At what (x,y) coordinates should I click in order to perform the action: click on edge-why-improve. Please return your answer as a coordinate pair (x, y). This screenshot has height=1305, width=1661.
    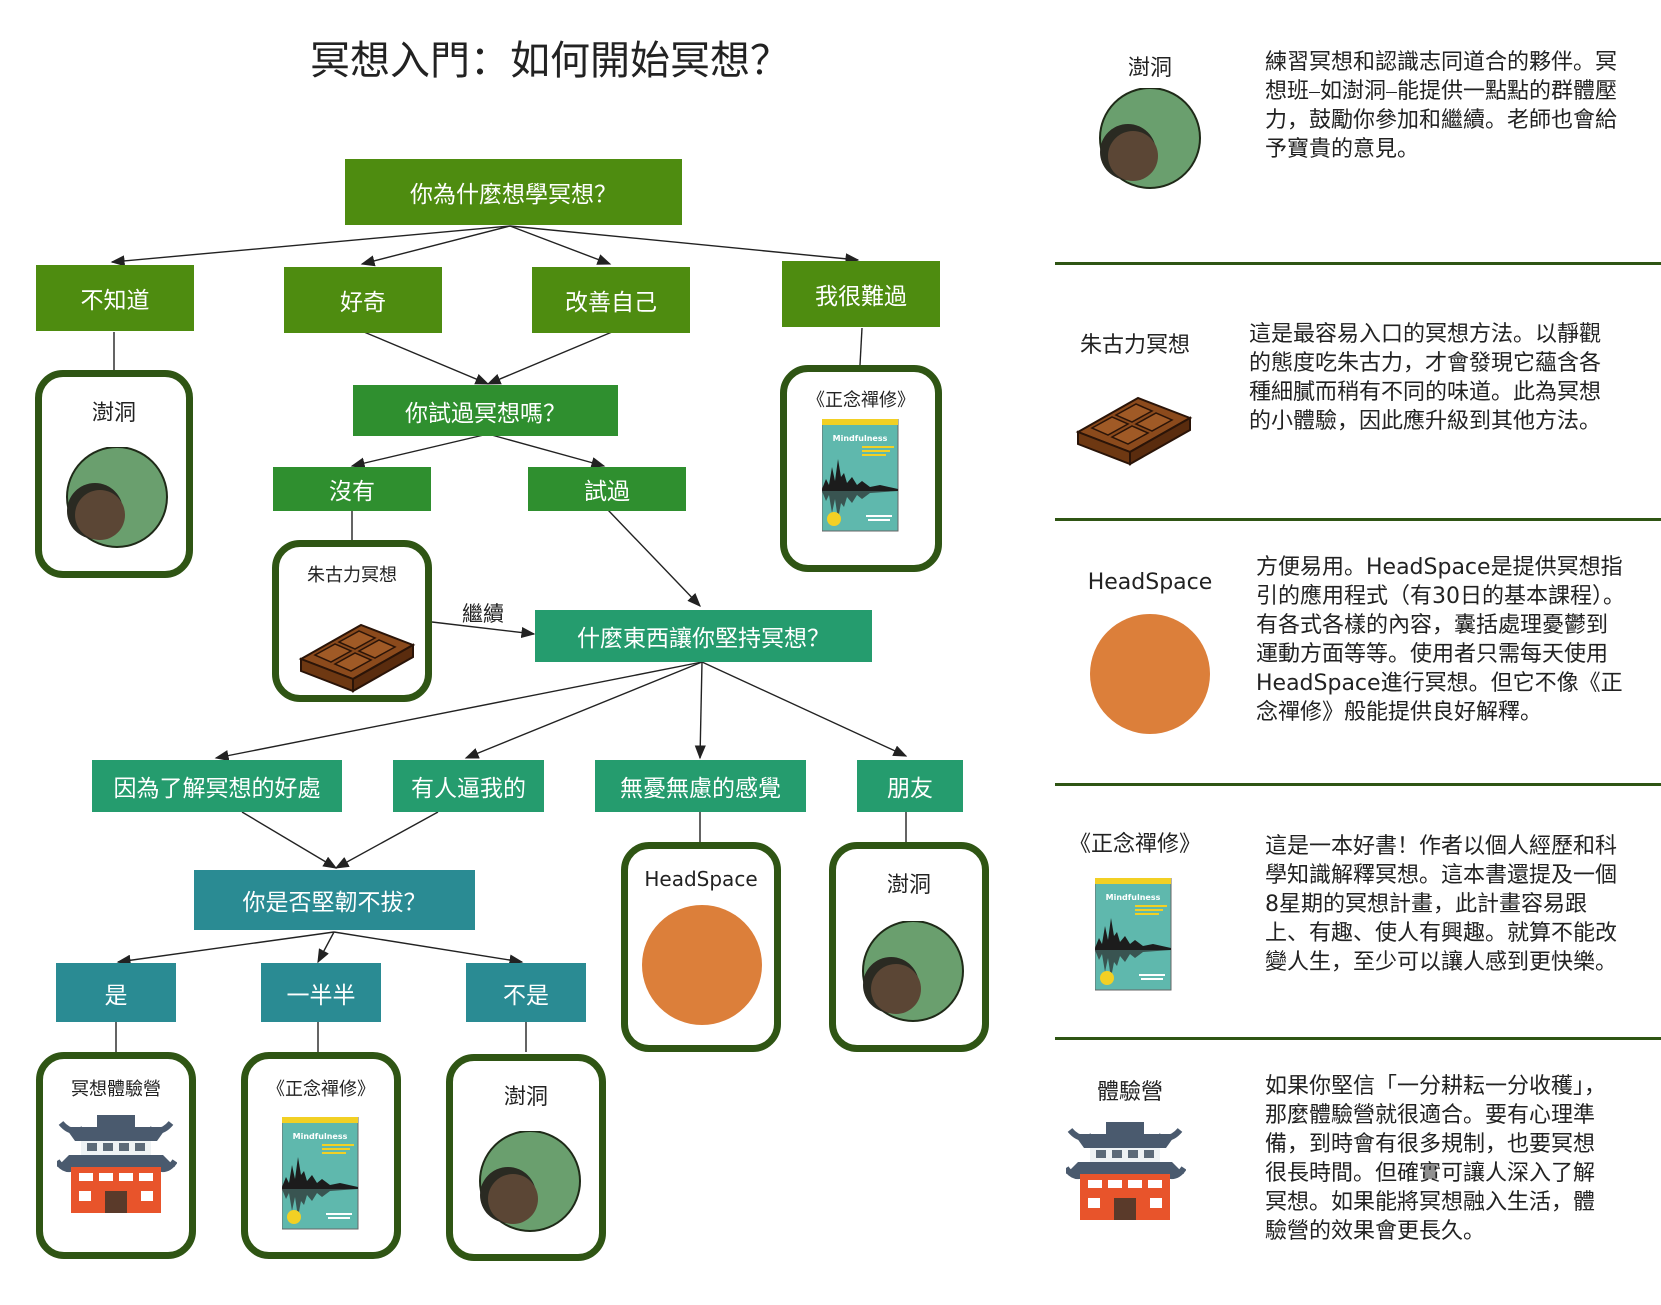
    Looking at the image, I should click on (560, 245).